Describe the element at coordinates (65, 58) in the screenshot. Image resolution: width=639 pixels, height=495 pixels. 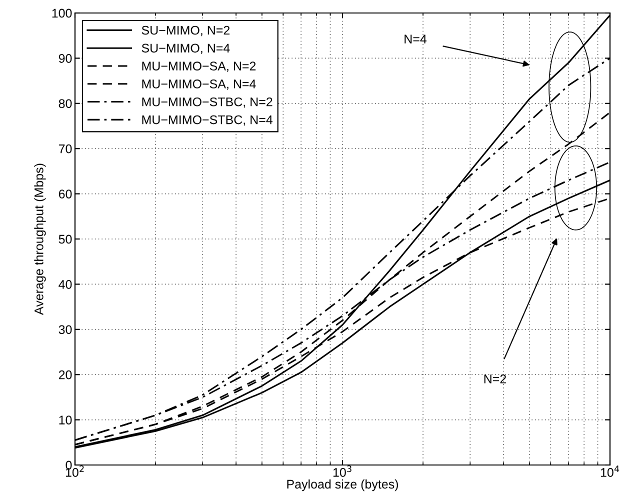
I see `y-tick-label: 90` at that location.